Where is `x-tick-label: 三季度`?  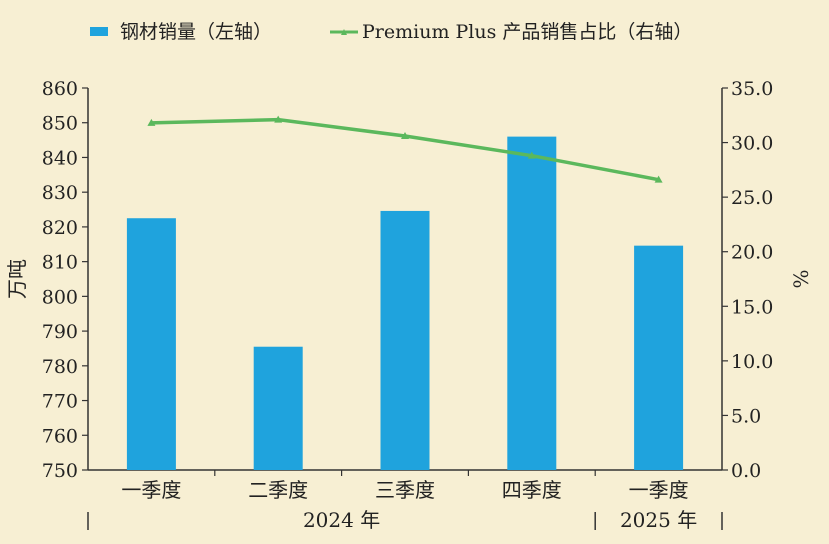 x-tick-label: 三季度 is located at coordinates (405, 490).